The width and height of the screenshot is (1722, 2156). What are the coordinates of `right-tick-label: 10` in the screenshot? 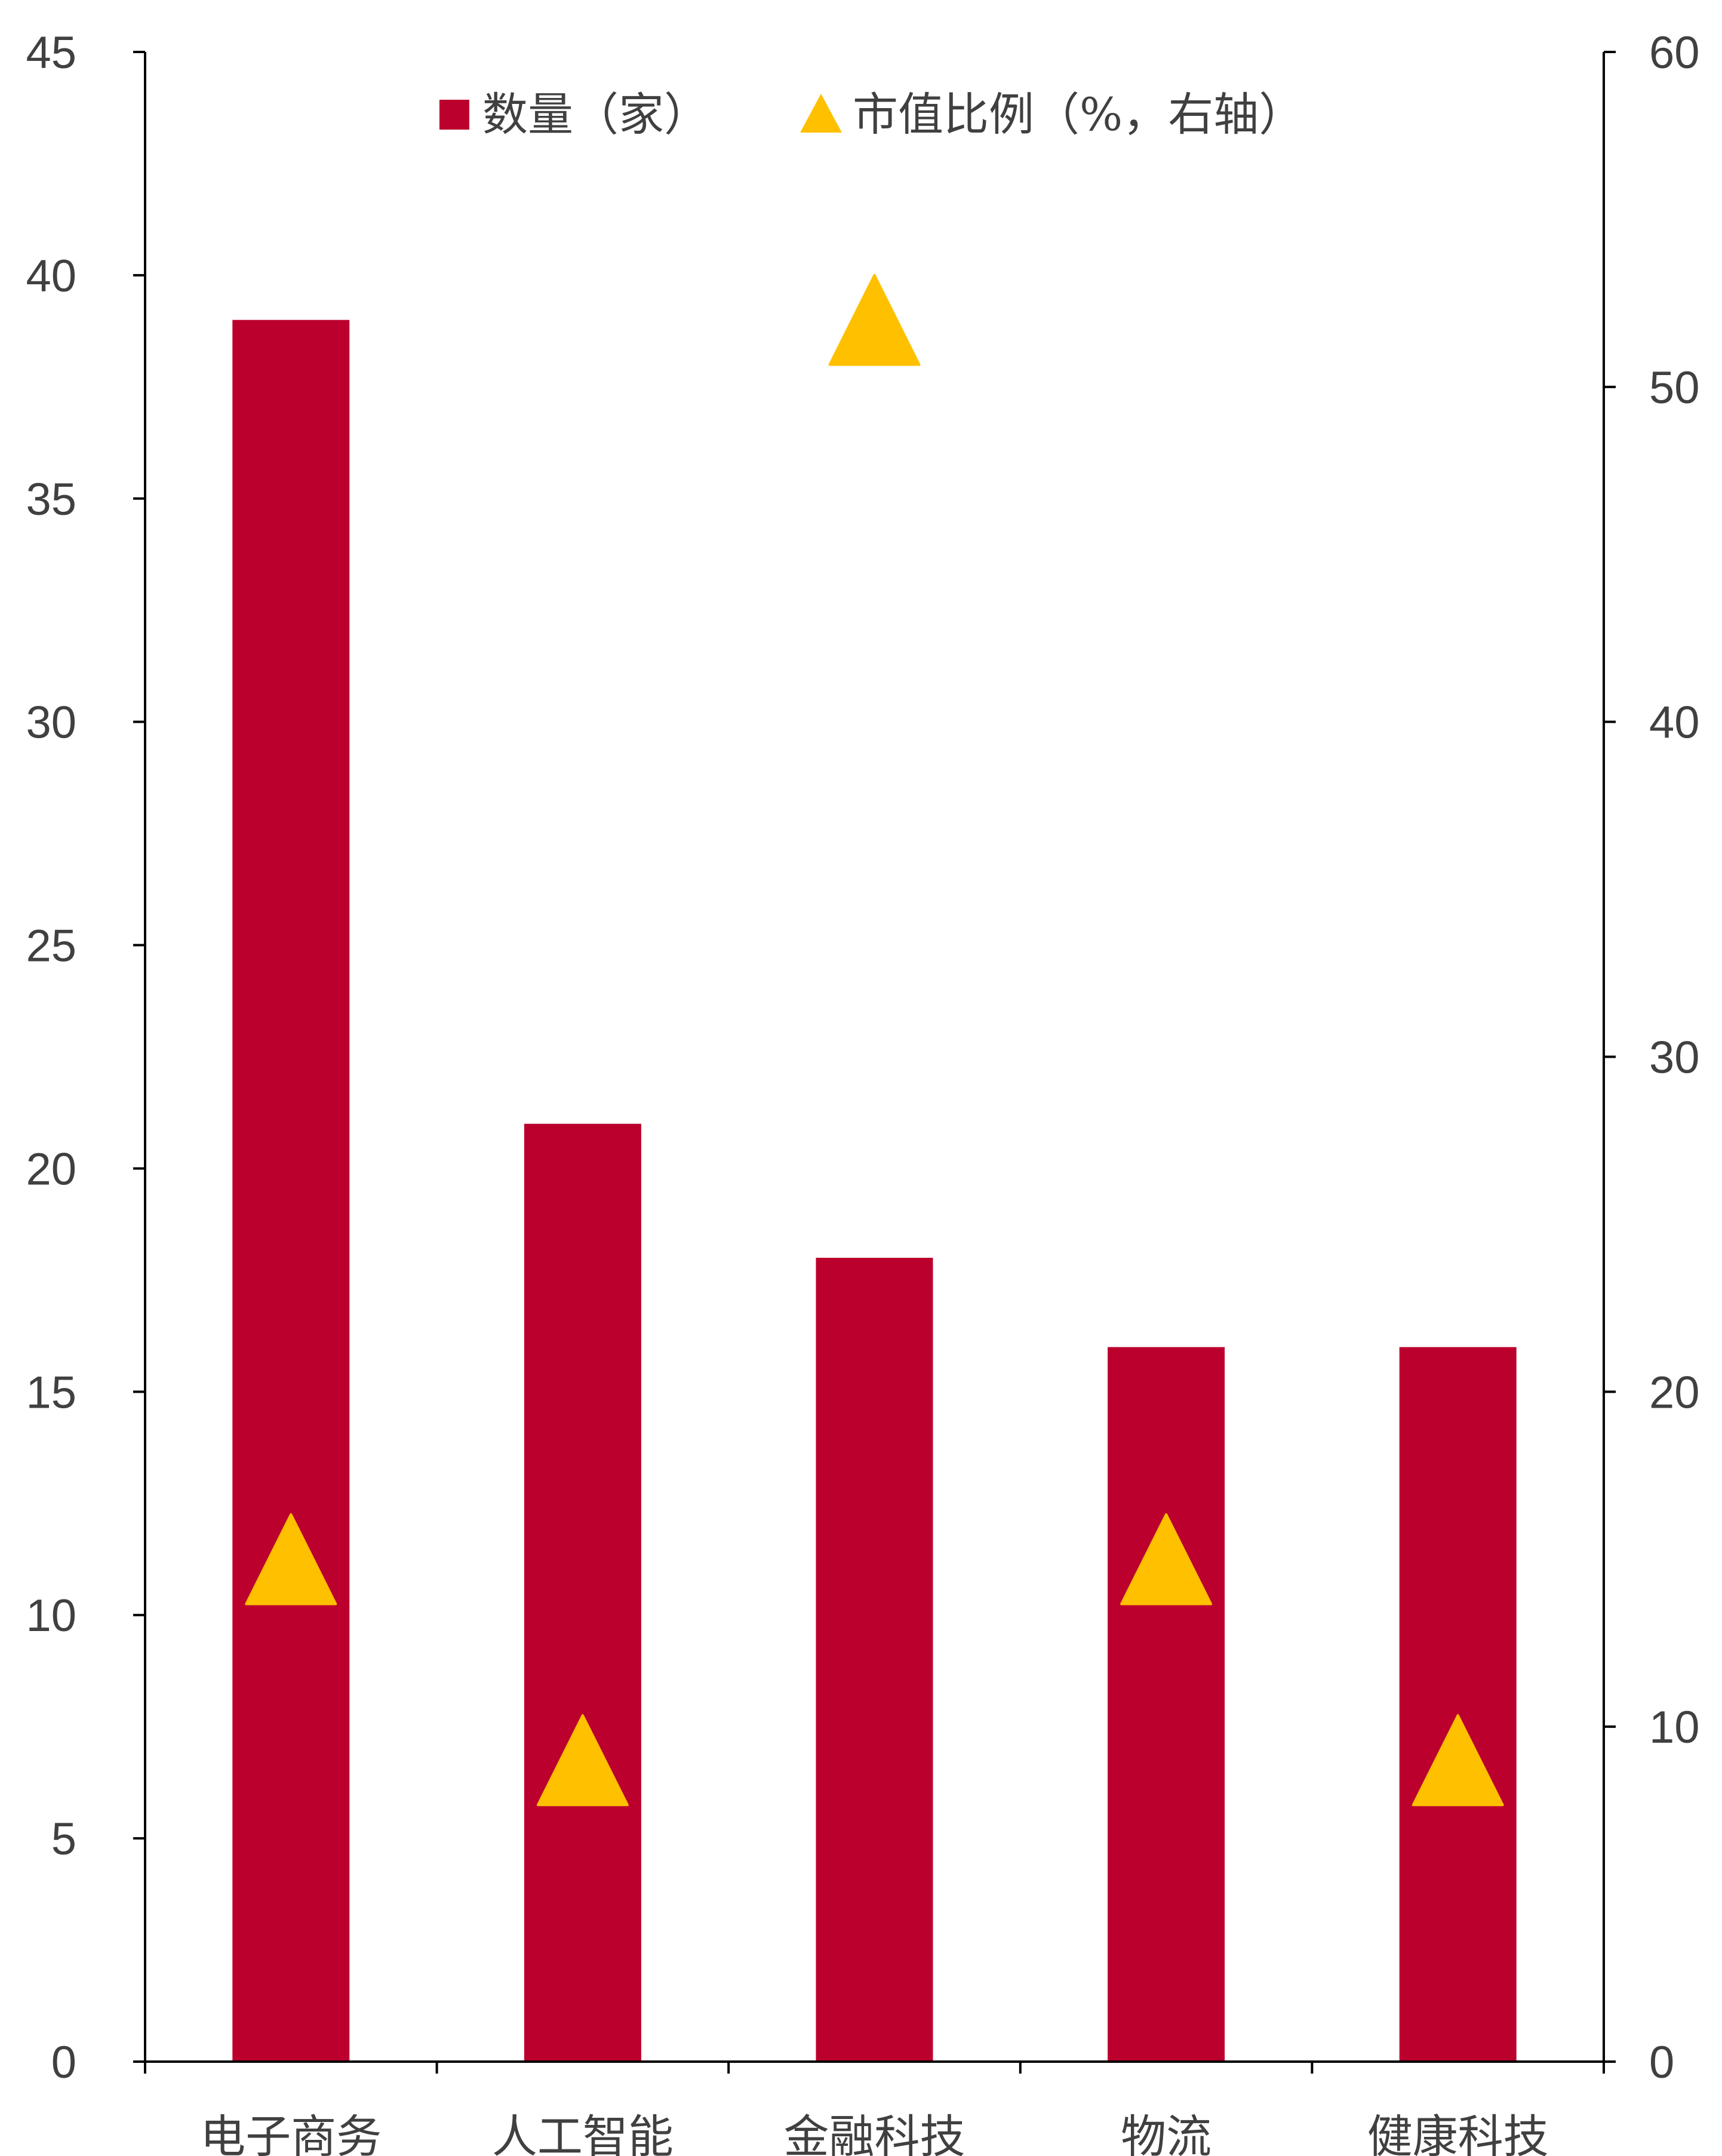 It's located at (1674, 1727).